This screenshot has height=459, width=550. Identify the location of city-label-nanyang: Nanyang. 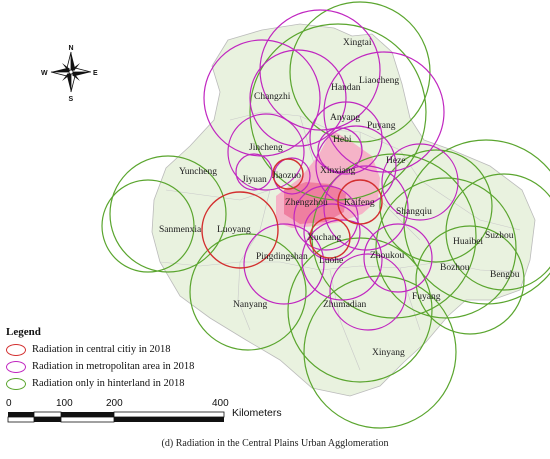
(250, 305).